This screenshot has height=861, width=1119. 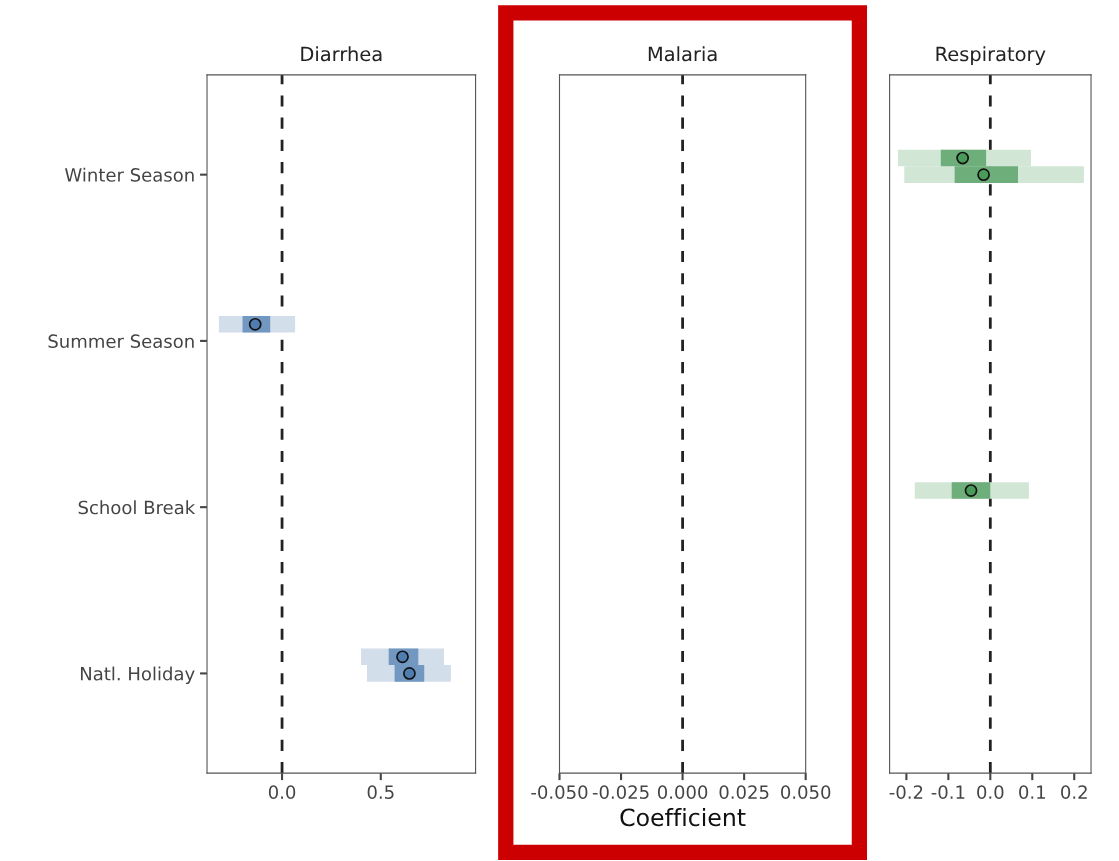 I want to click on x-tick-label: -0.1, so click(x=948, y=792).